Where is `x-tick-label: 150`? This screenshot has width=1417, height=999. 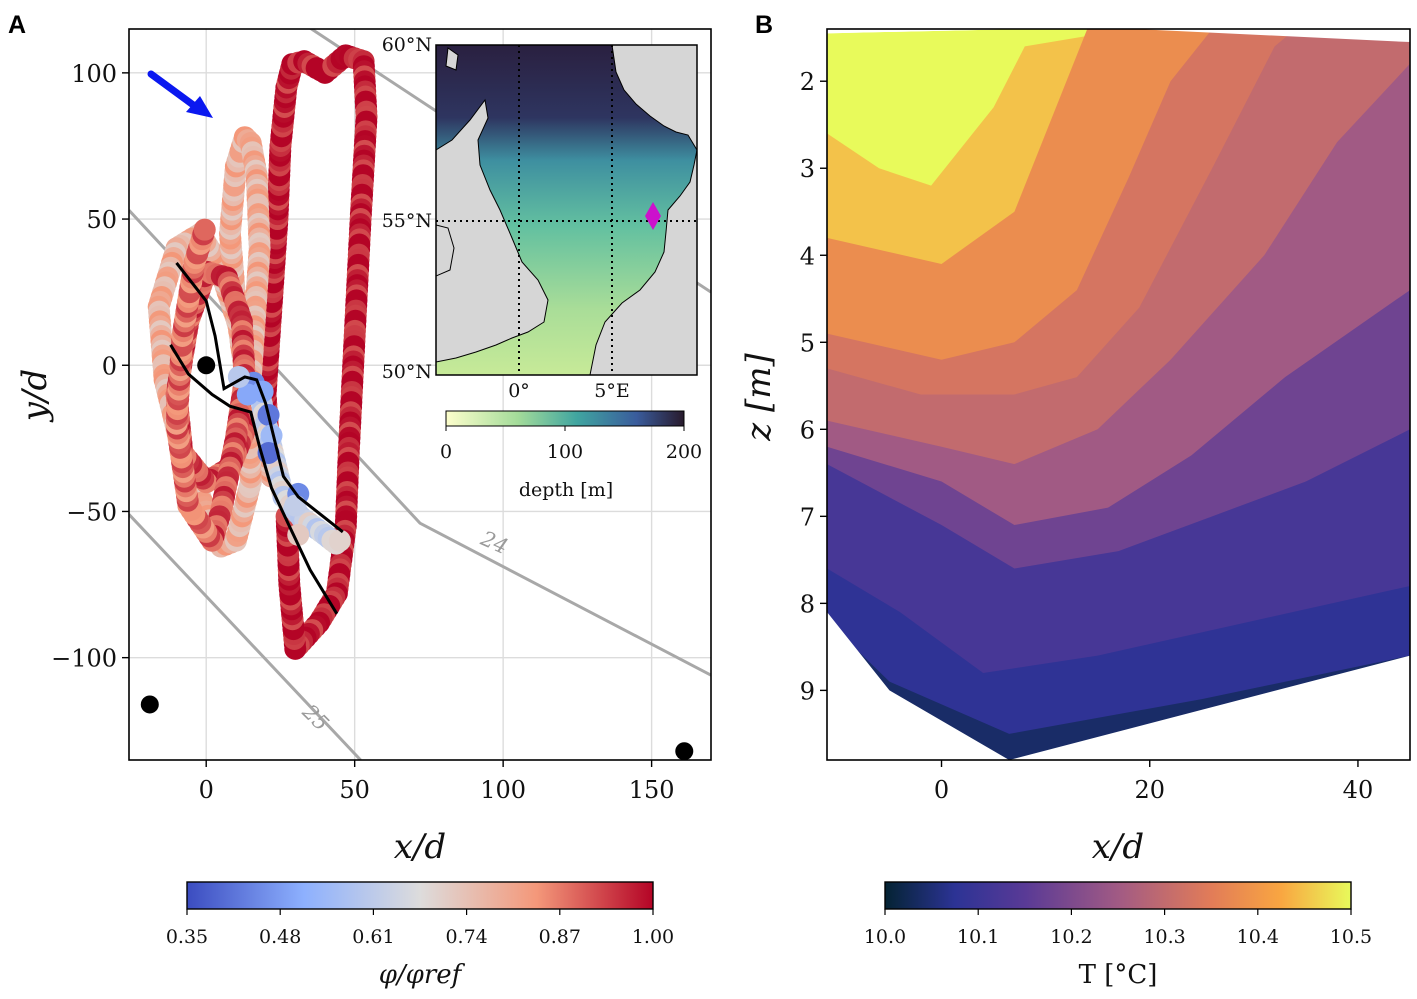 x-tick-label: 150 is located at coordinates (652, 790).